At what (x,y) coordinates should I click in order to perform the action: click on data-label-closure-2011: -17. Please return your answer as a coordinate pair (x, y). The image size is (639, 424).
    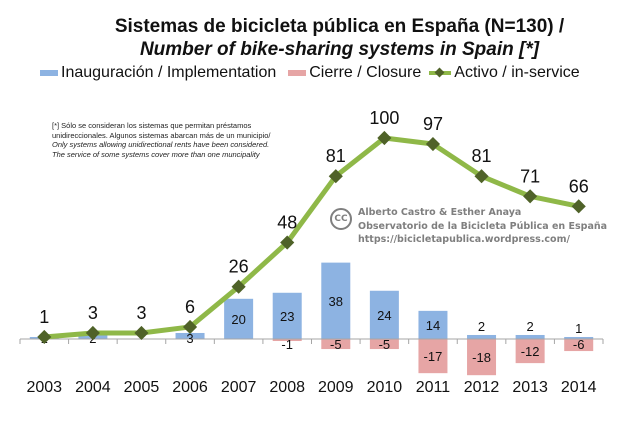
    Looking at the image, I should click on (433, 356).